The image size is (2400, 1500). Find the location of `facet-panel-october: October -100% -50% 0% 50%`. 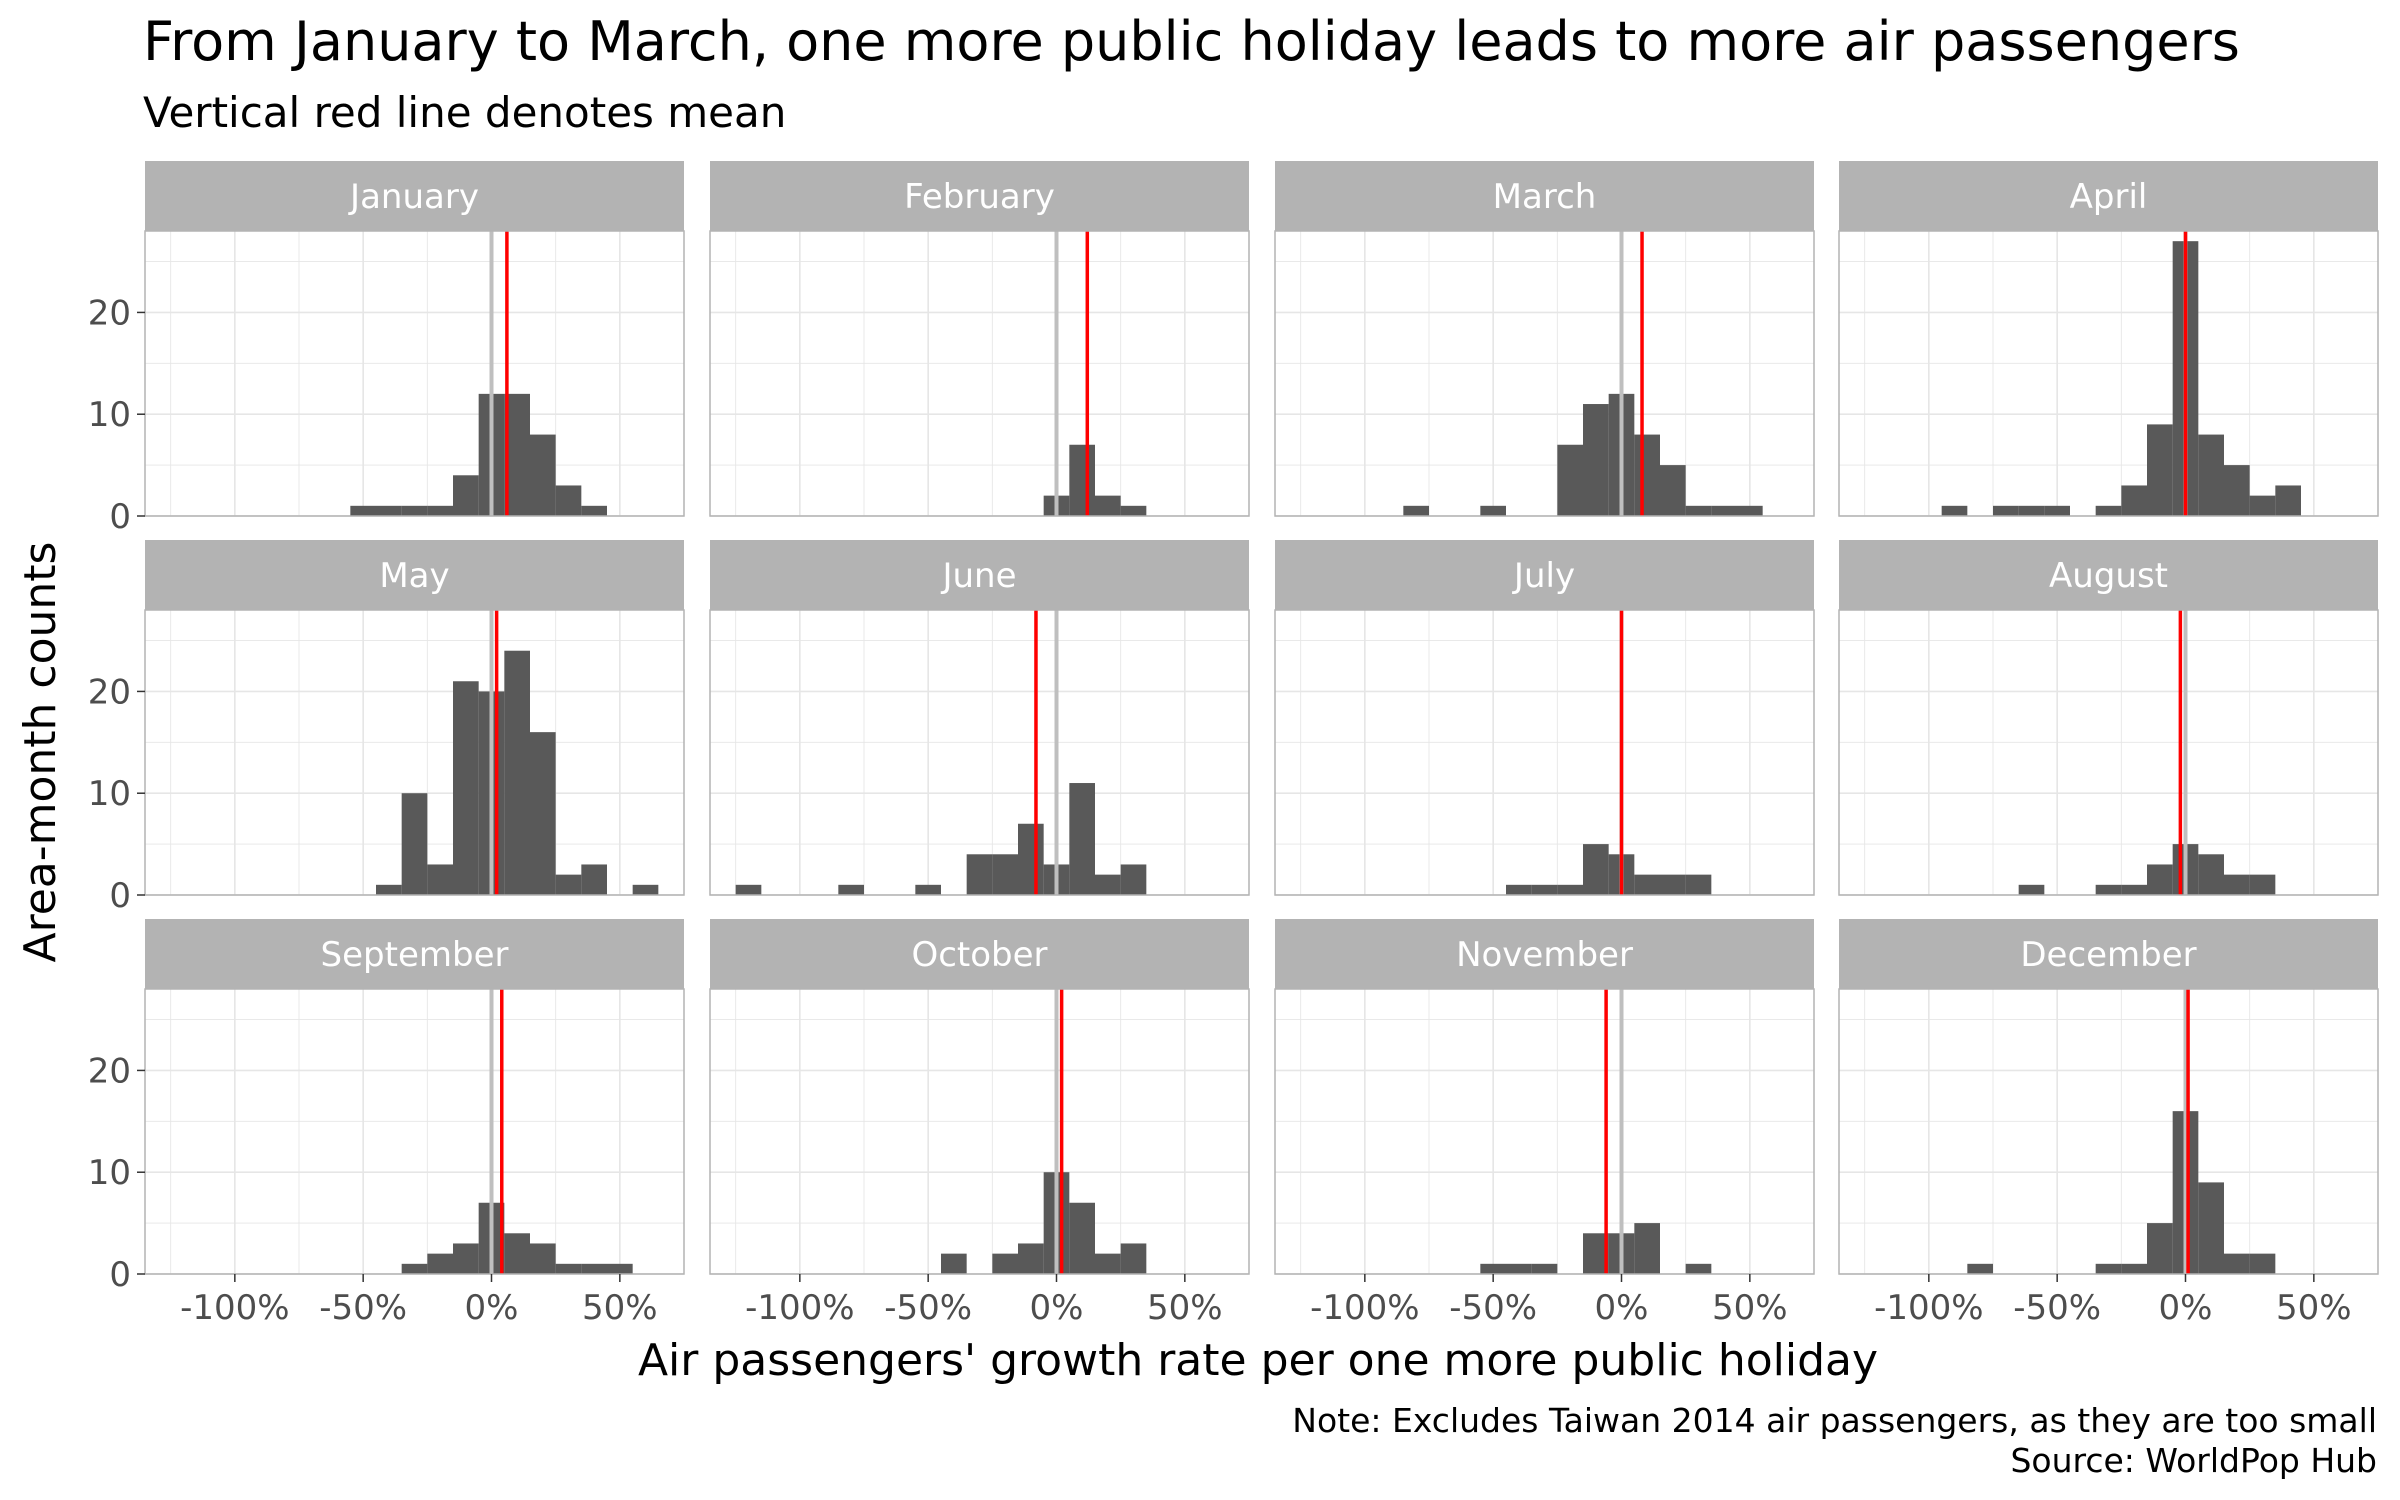

facet-panel-october: October -100% -50% 0% 50% is located at coordinates (979, 1123).